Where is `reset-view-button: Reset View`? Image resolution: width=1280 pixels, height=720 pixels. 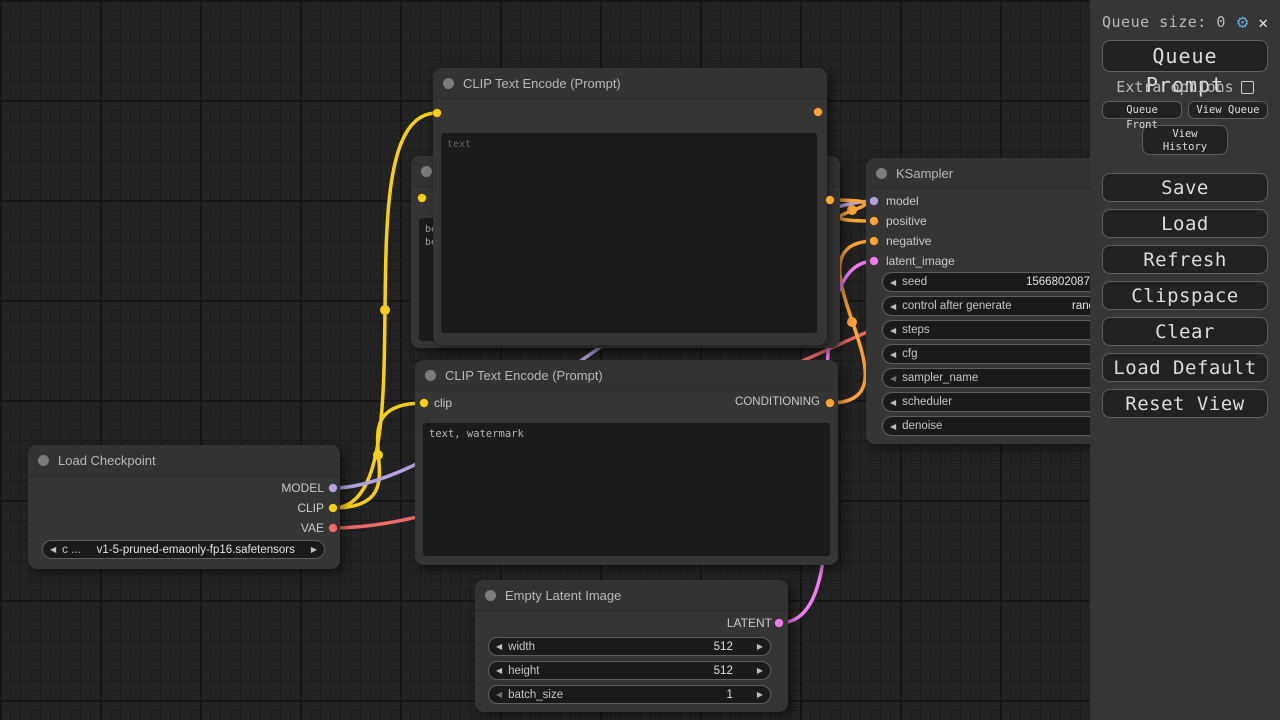 reset-view-button: Reset View is located at coordinates (1185, 403).